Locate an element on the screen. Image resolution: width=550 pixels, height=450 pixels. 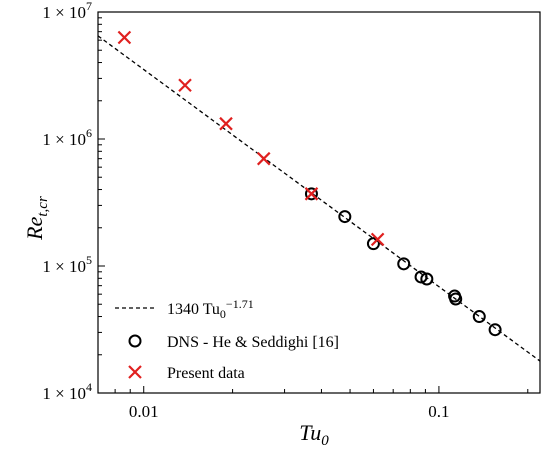
x-tick-label: 0.01 is located at coordinates (144, 411).